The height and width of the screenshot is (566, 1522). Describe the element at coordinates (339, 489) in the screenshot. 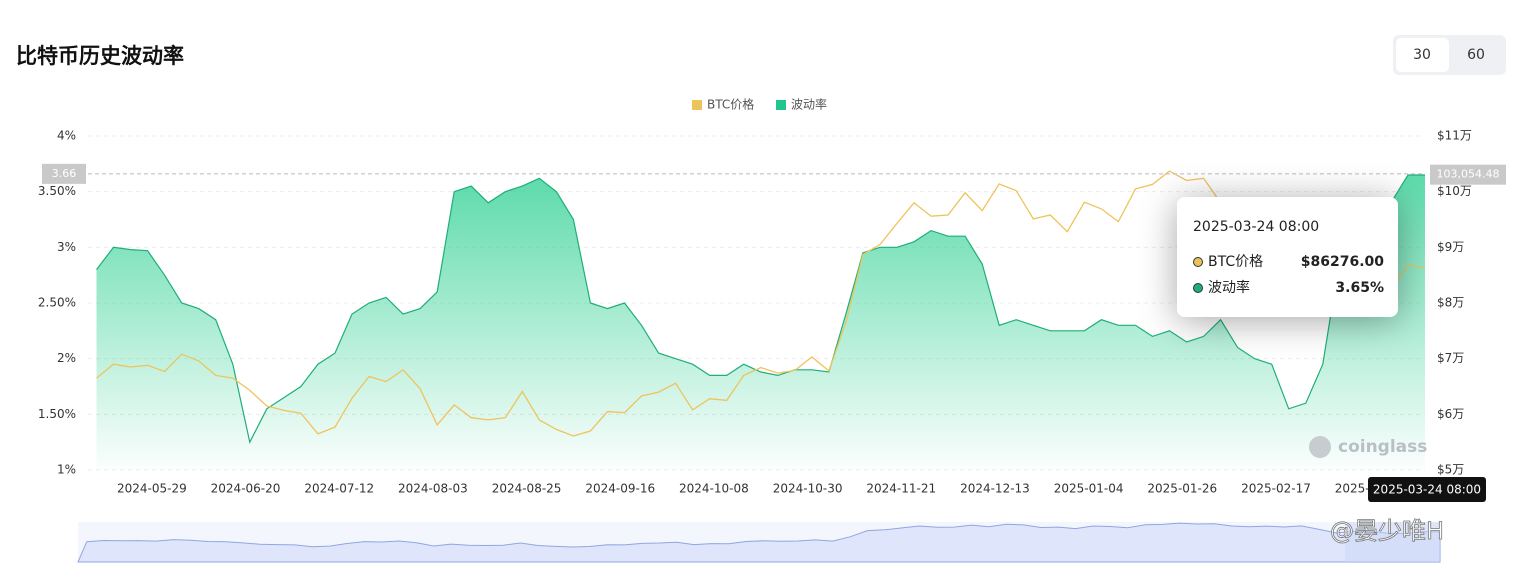

I see `x-tick-label: 2024-07-12` at that location.